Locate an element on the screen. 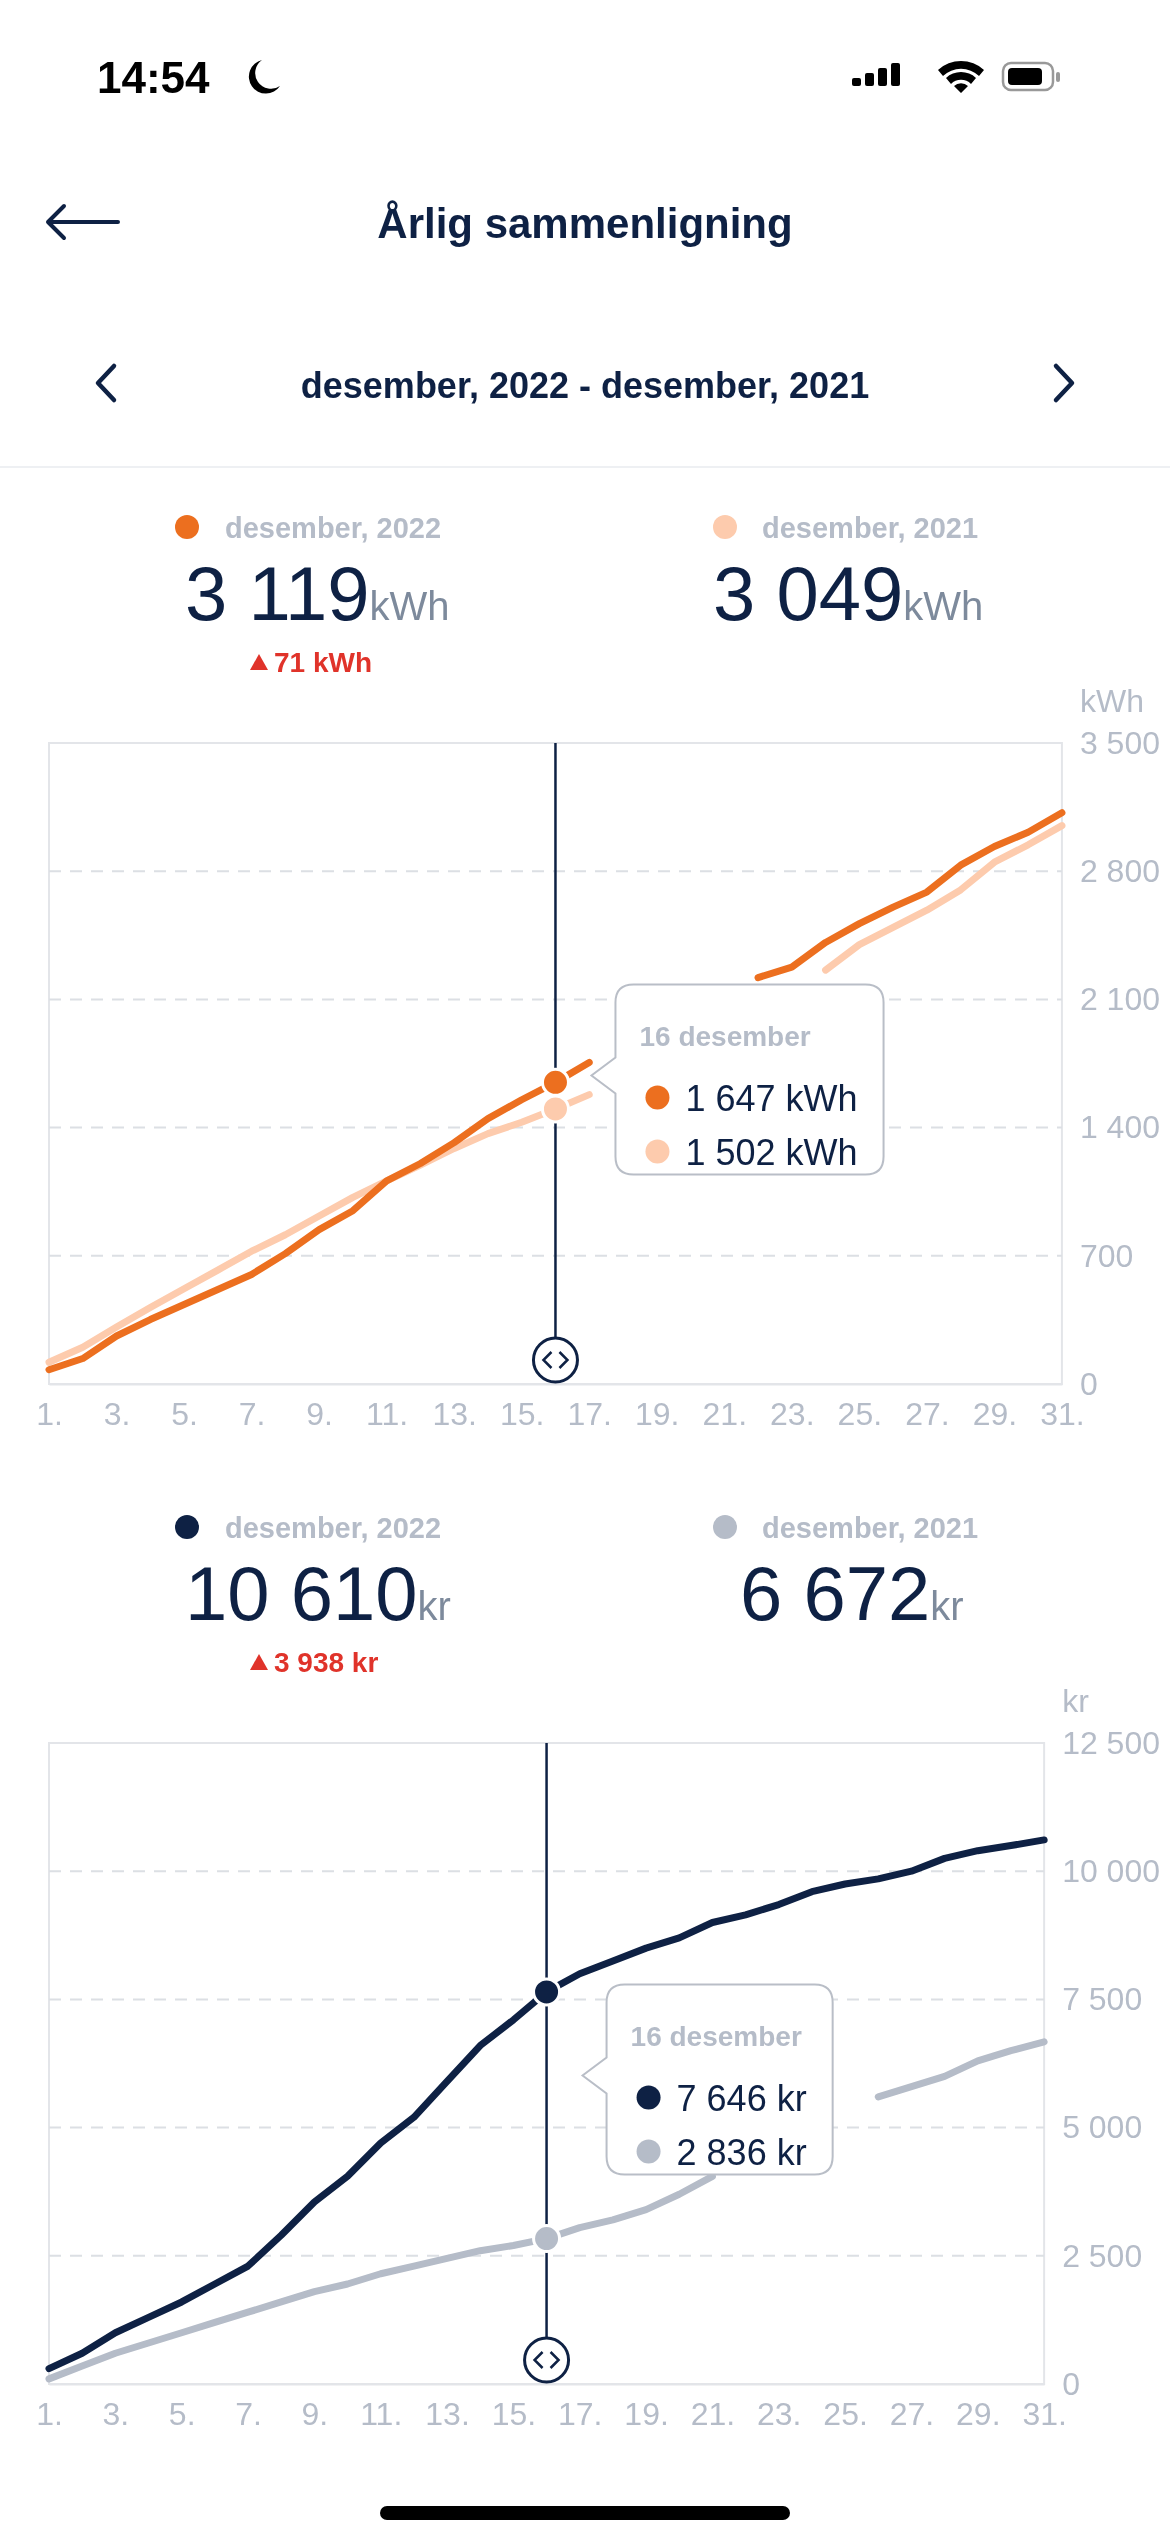 The height and width of the screenshot is (2532, 1170). y-tick-label: 2 100 is located at coordinates (1119, 999).